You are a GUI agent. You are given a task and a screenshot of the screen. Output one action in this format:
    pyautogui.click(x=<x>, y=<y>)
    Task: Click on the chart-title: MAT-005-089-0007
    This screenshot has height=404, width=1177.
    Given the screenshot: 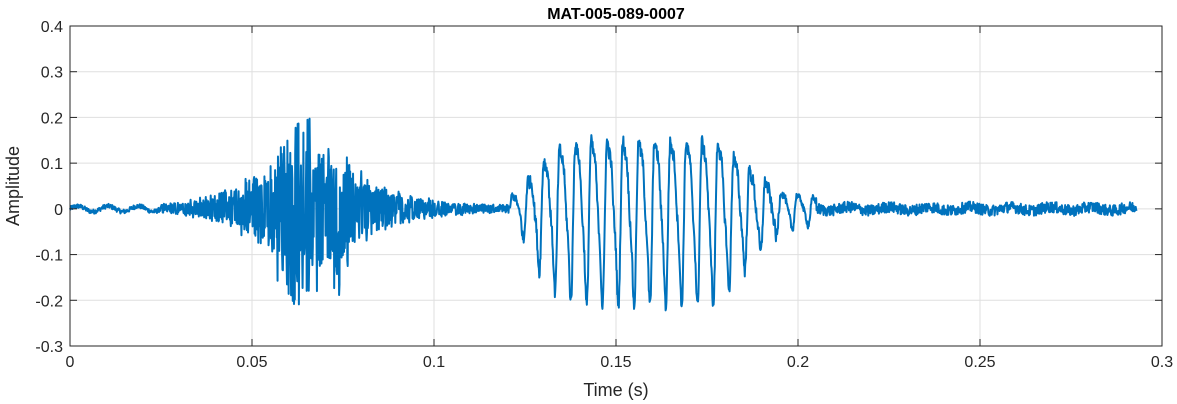 What is the action you would take?
    pyautogui.click(x=616, y=14)
    